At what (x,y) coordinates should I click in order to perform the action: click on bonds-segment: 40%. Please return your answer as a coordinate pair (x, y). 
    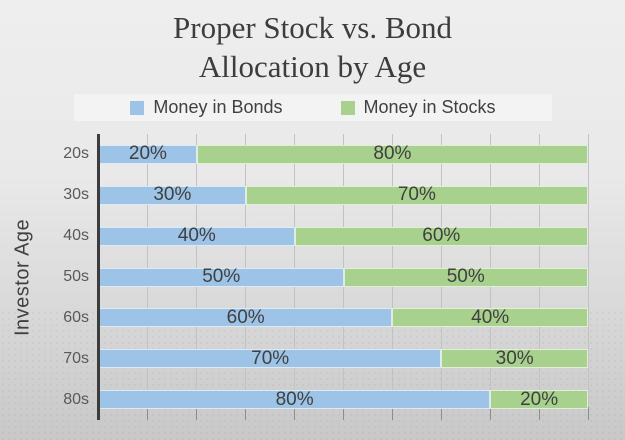
    Looking at the image, I should click on (197, 236).